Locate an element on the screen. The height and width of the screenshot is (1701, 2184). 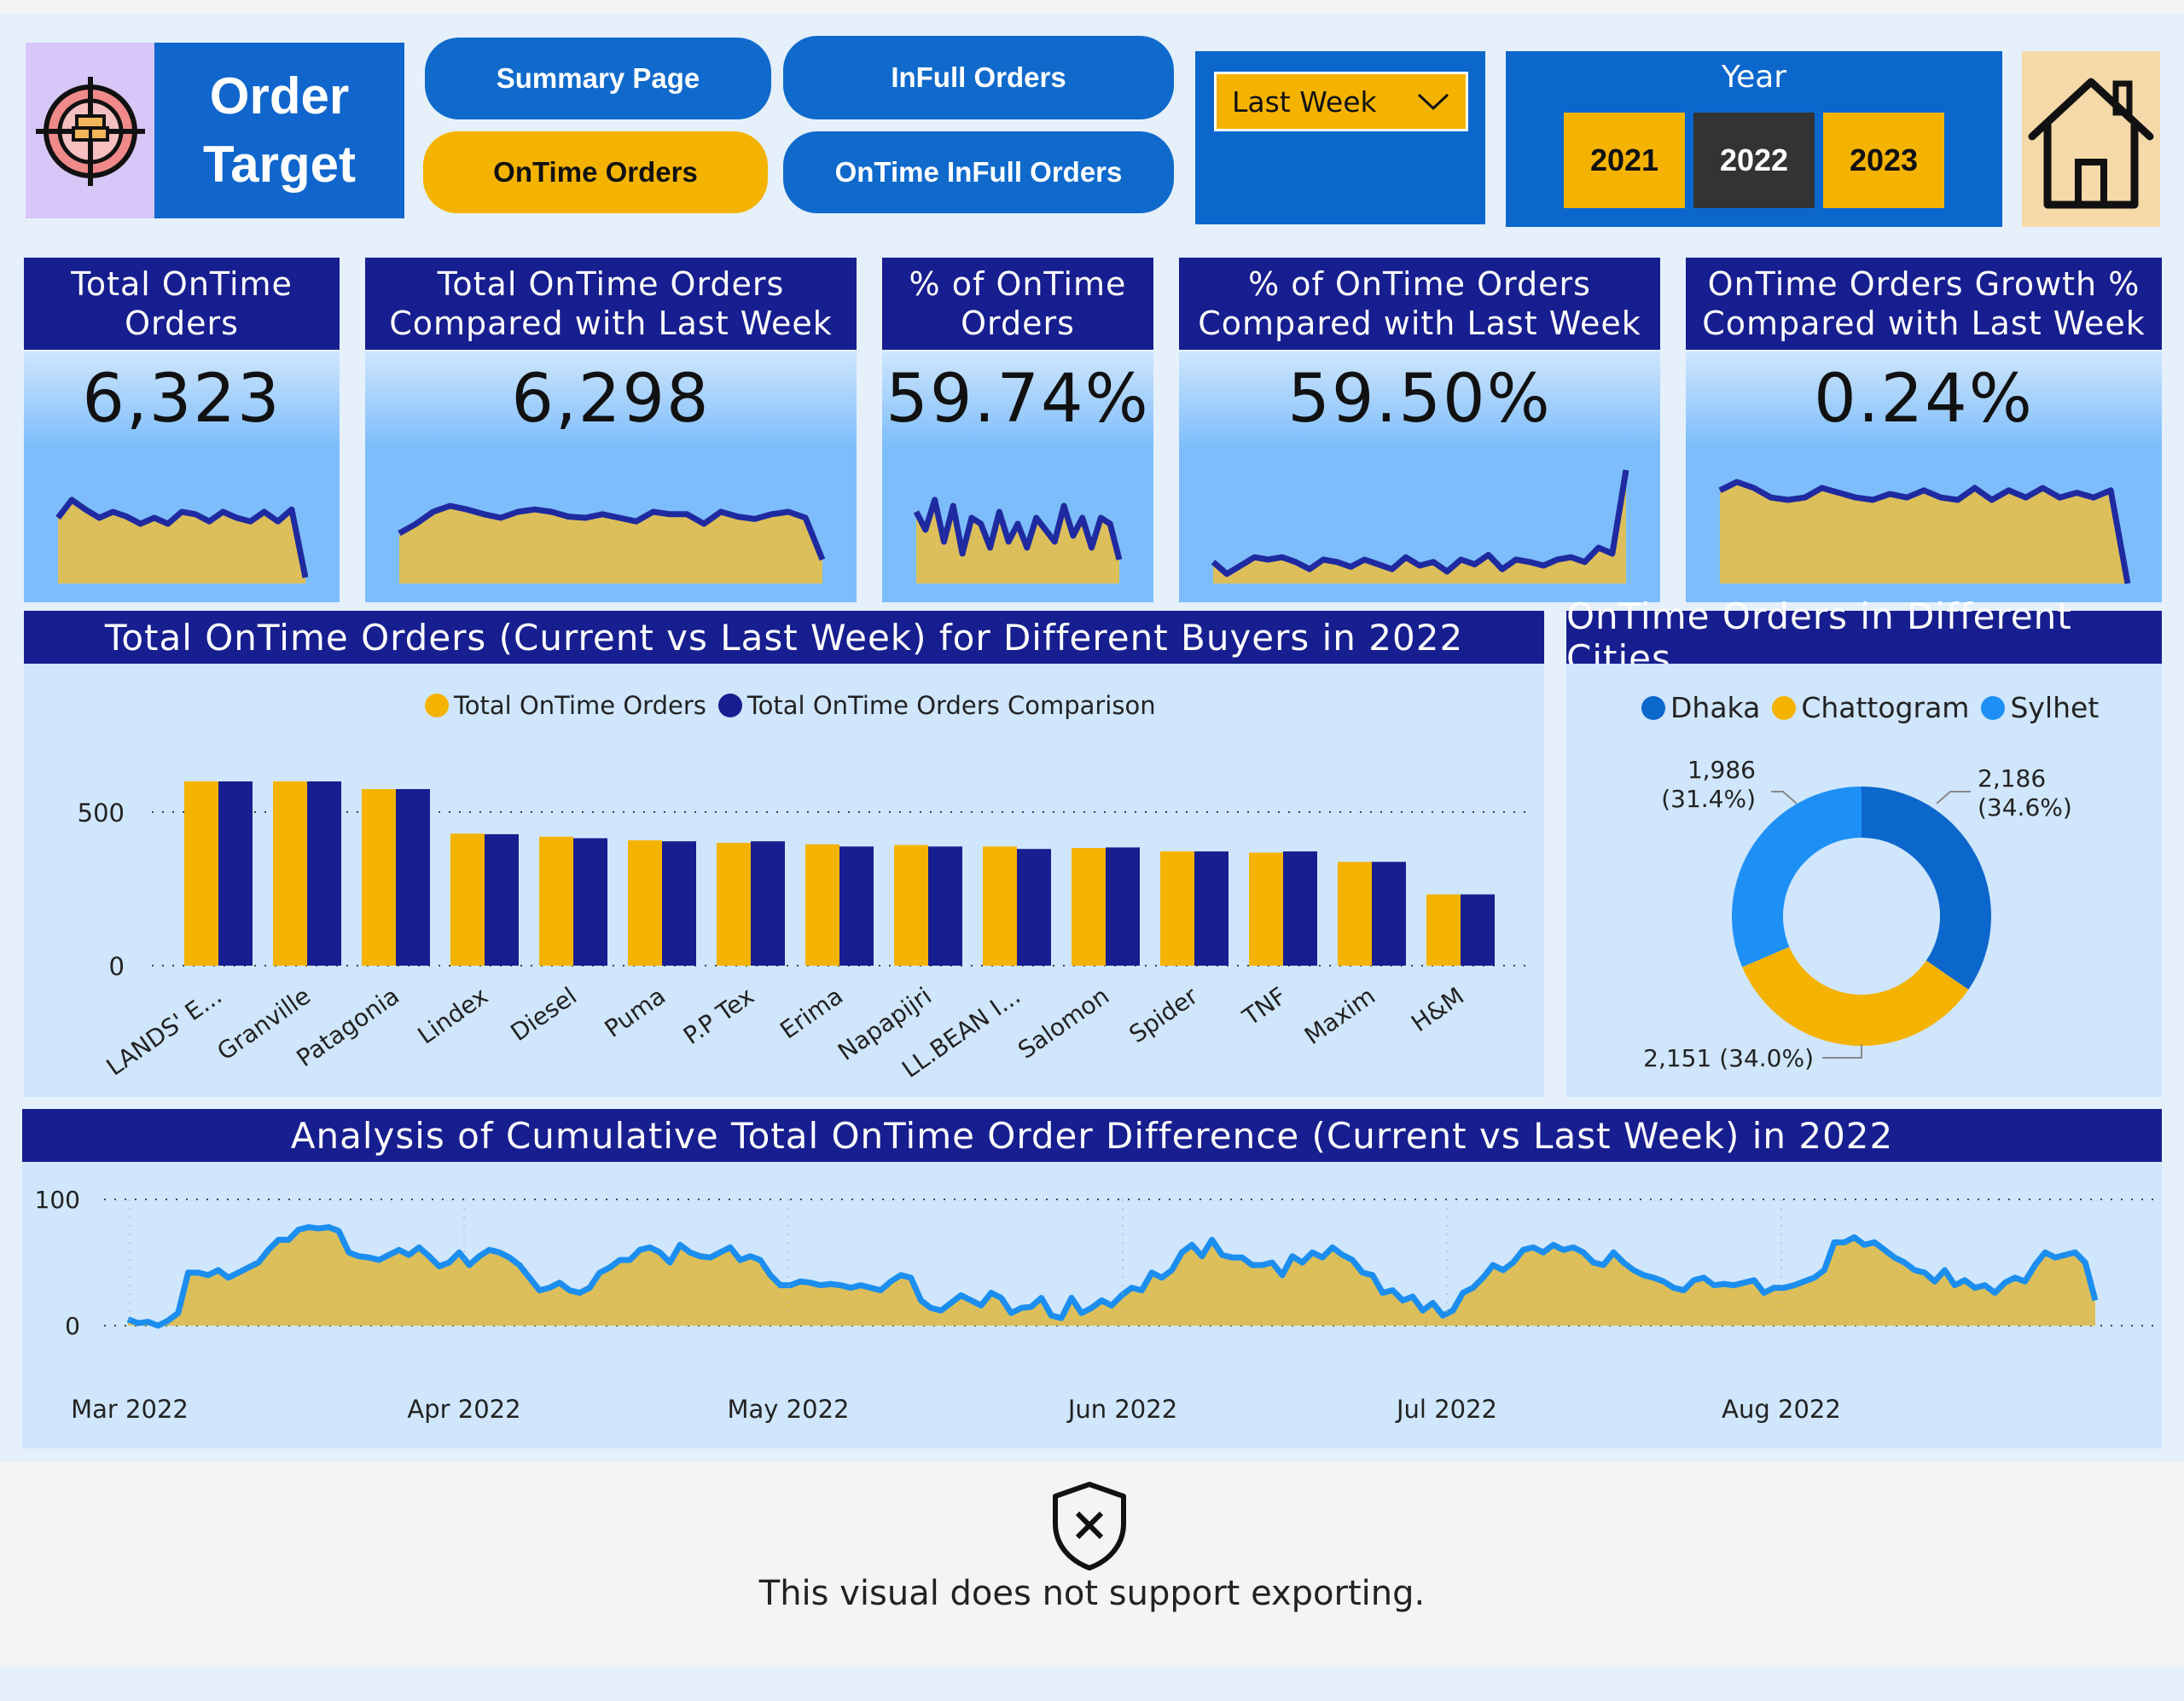
cities-chart-legend: Dhaka Chattogram Sylhet is located at coordinates (1876, 707).